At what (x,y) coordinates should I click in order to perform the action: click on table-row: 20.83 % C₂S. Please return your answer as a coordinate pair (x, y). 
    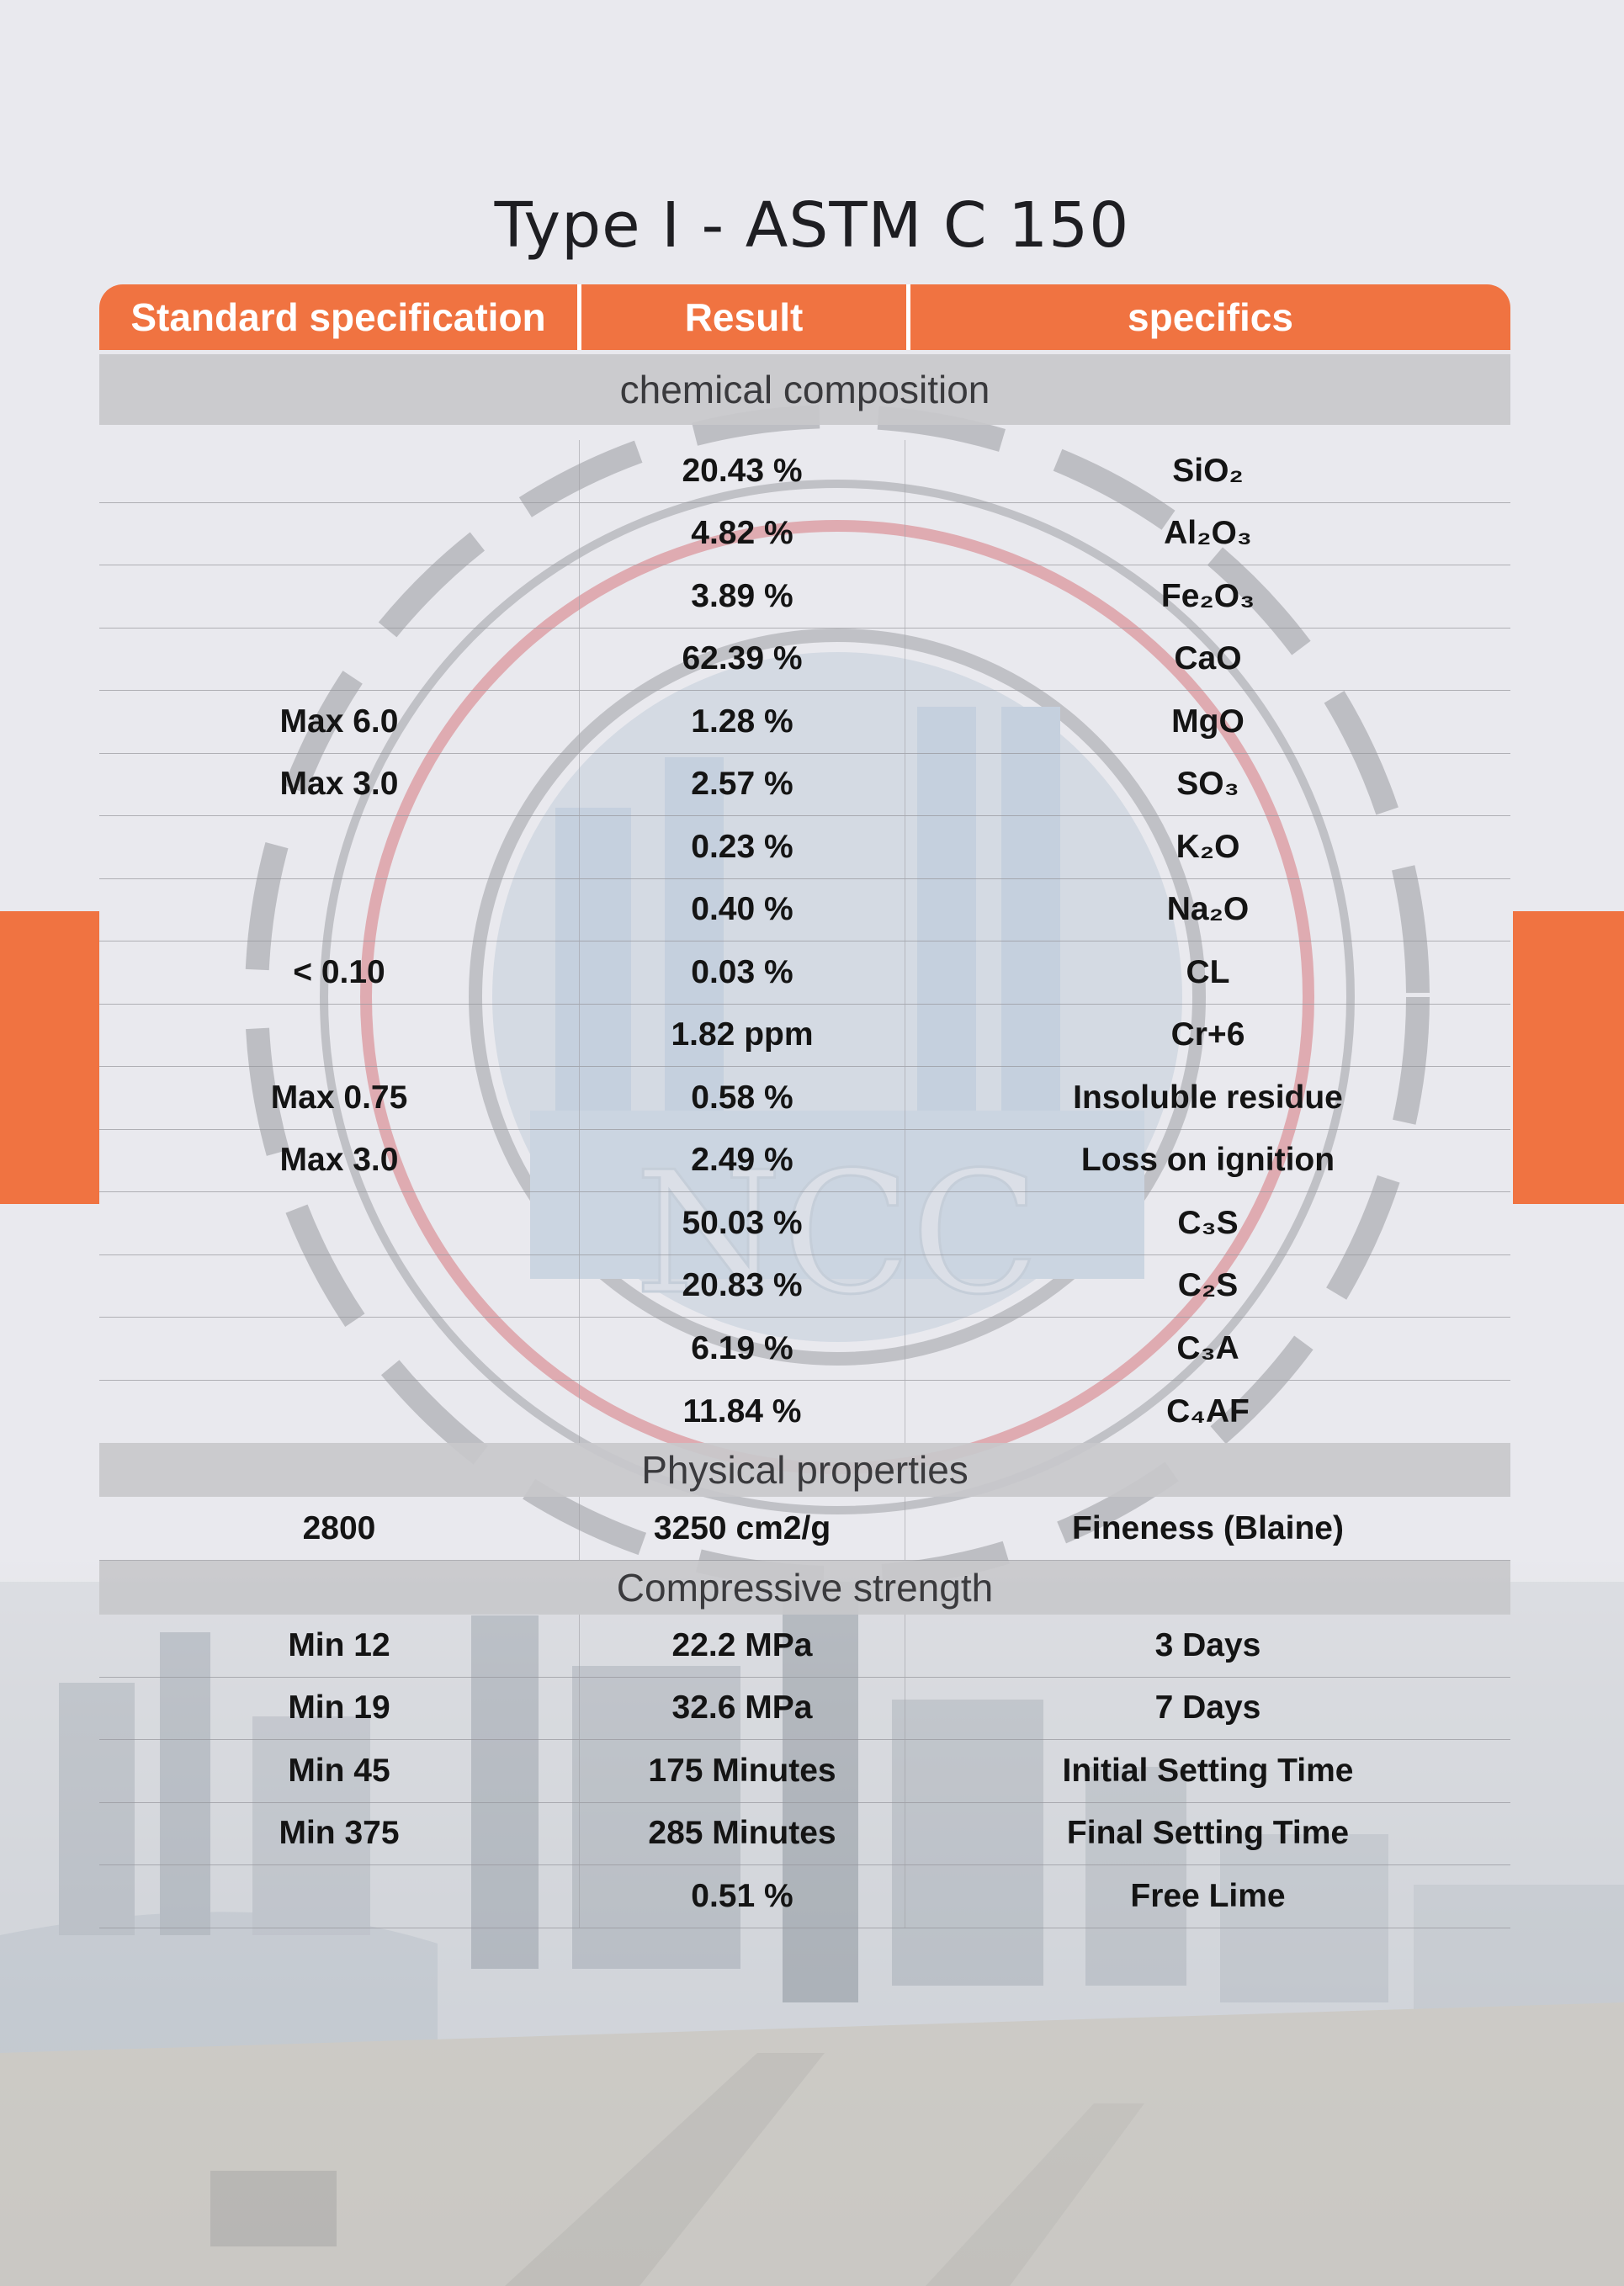
    Looking at the image, I should click on (804, 1286).